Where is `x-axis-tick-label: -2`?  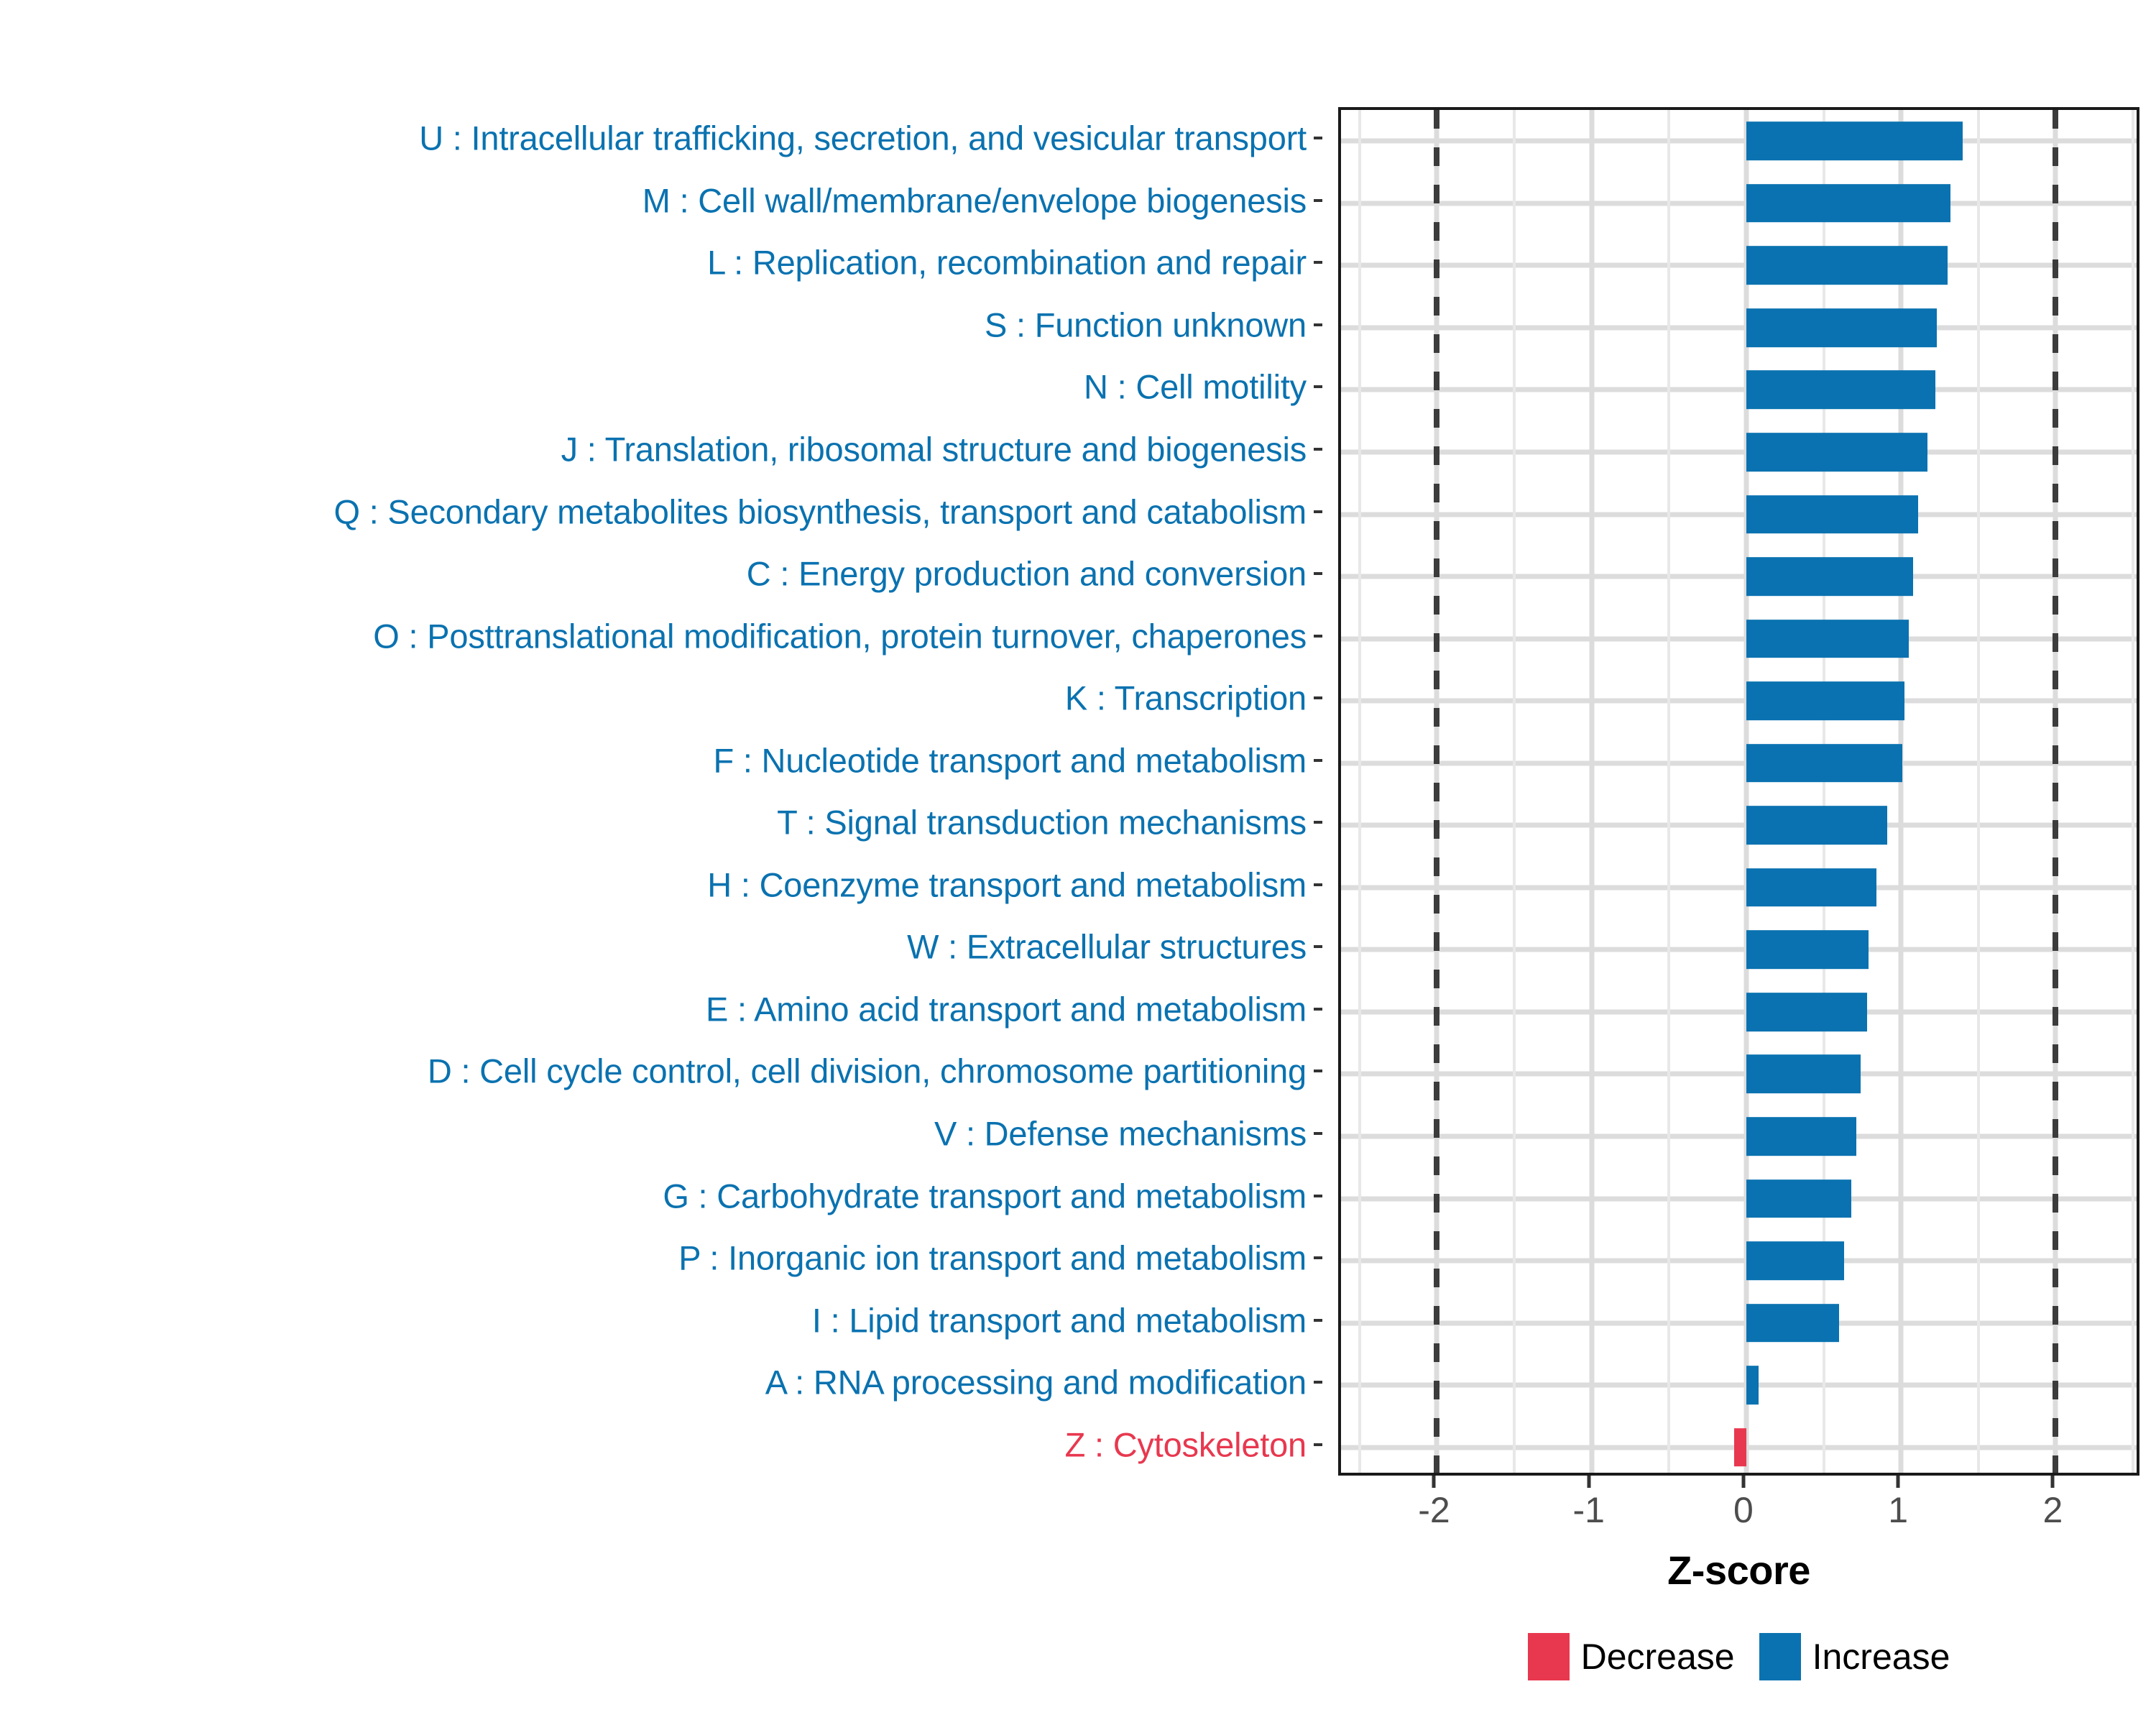 x-axis-tick-label: -2 is located at coordinates (1434, 1510).